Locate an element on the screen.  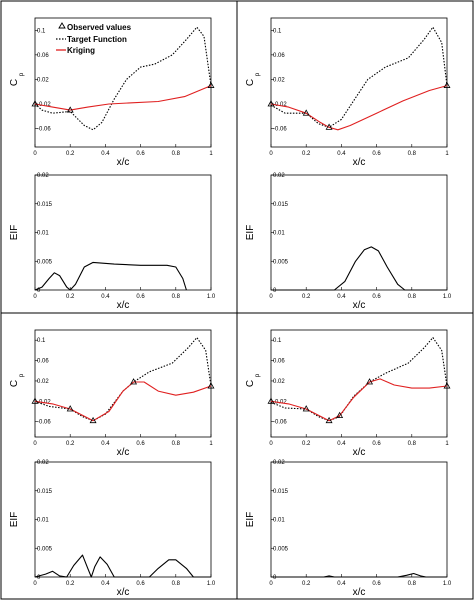
top-right-cp-panel: 0 0.2 0.4 0.6 0.8 1 0.1 0.06 0.02 -0.02 -0.06 x/c Cp is located at coordinates (348, 92).